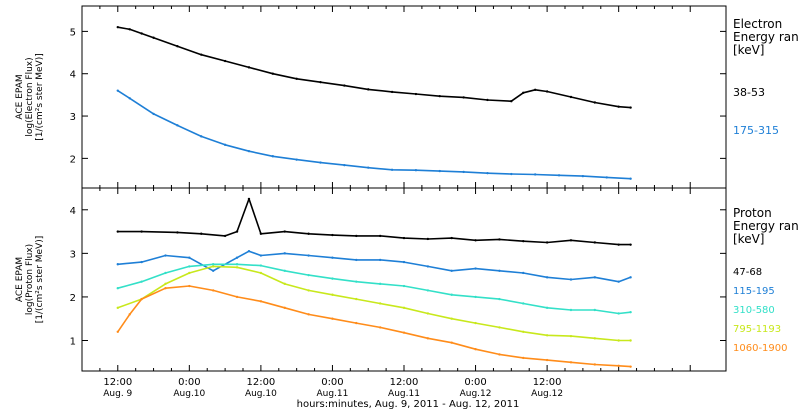  Describe the element at coordinates (117, 394) in the screenshot. I see `x-tick-date: Aug. 9` at that location.